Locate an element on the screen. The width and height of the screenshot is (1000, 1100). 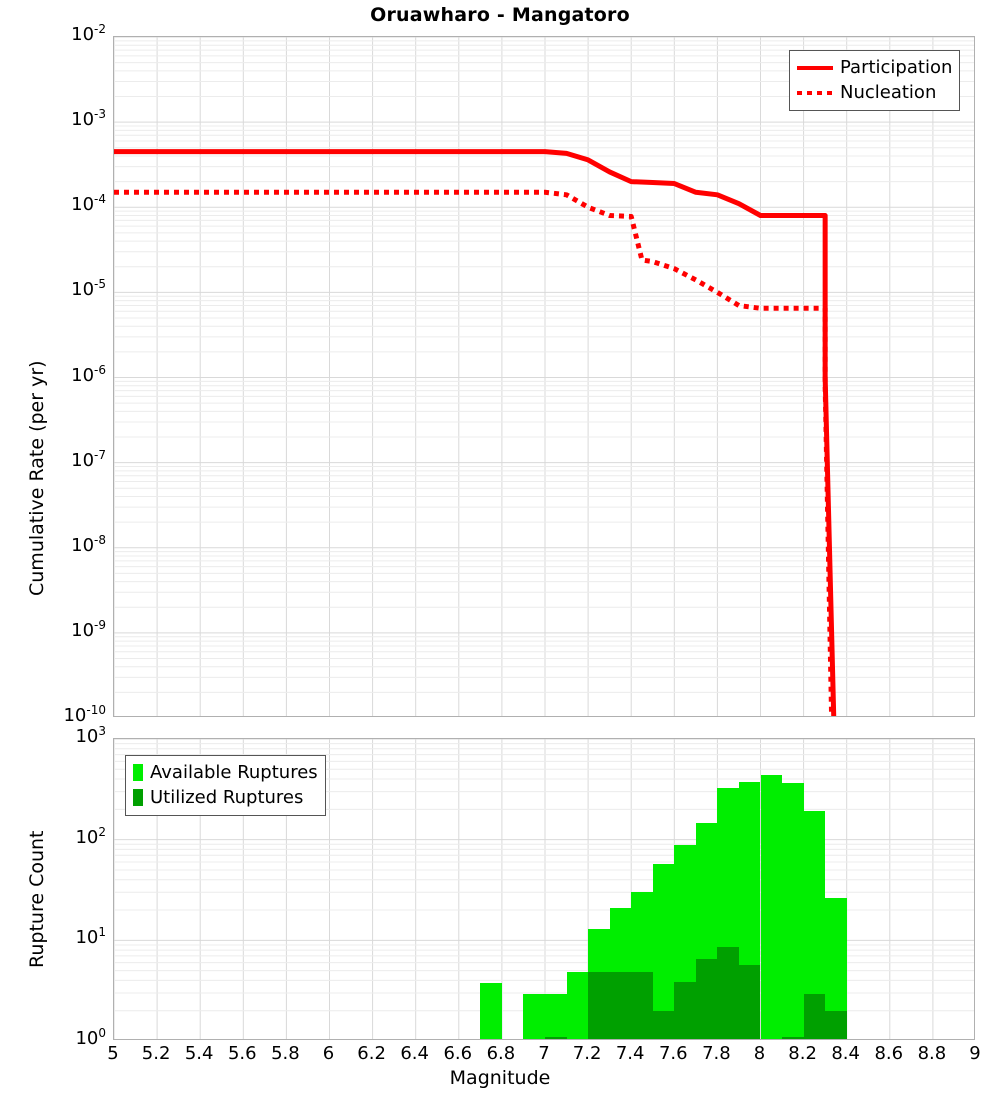
x-tick-label: 5.4 is located at coordinates (199, 1053).